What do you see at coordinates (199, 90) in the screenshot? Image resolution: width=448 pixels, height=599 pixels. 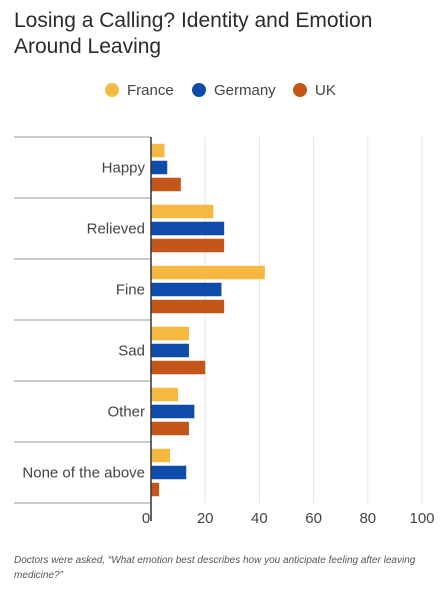 I see `legend-swatch-germany` at bounding box center [199, 90].